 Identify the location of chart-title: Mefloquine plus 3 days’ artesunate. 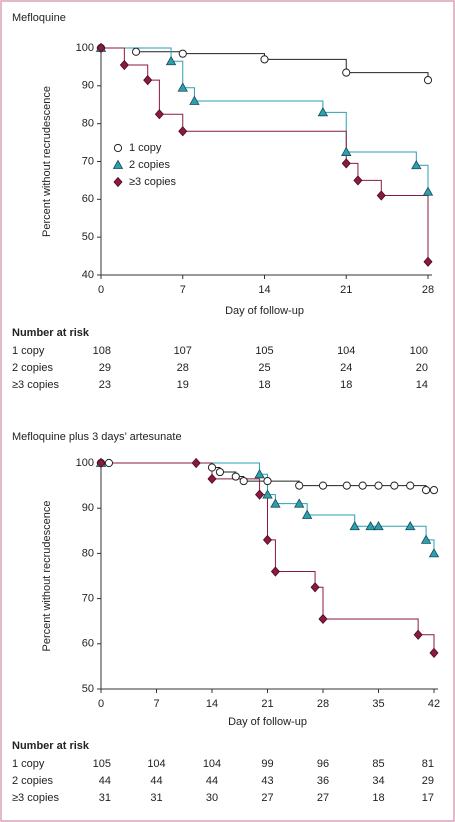
(97, 437).